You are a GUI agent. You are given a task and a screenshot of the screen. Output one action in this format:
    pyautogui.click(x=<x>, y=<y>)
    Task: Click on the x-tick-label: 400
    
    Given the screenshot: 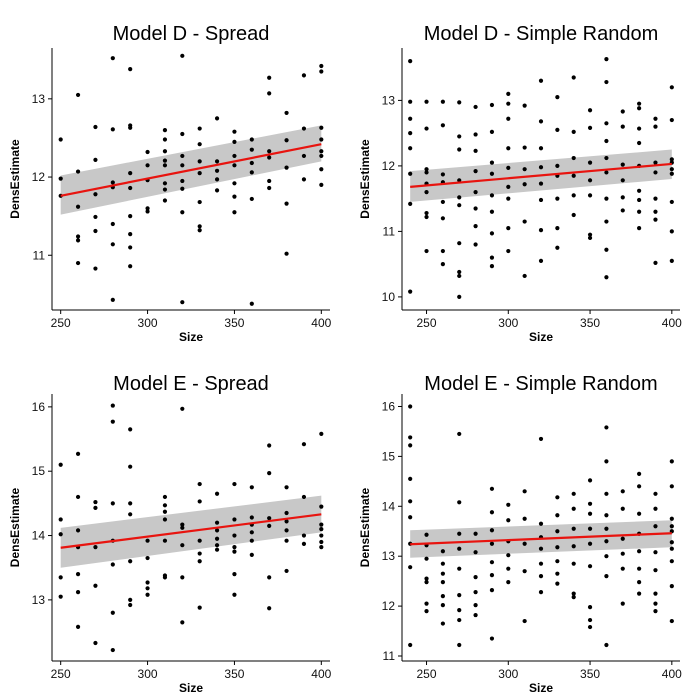 What is the action you would take?
    pyautogui.click(x=321, y=323)
    